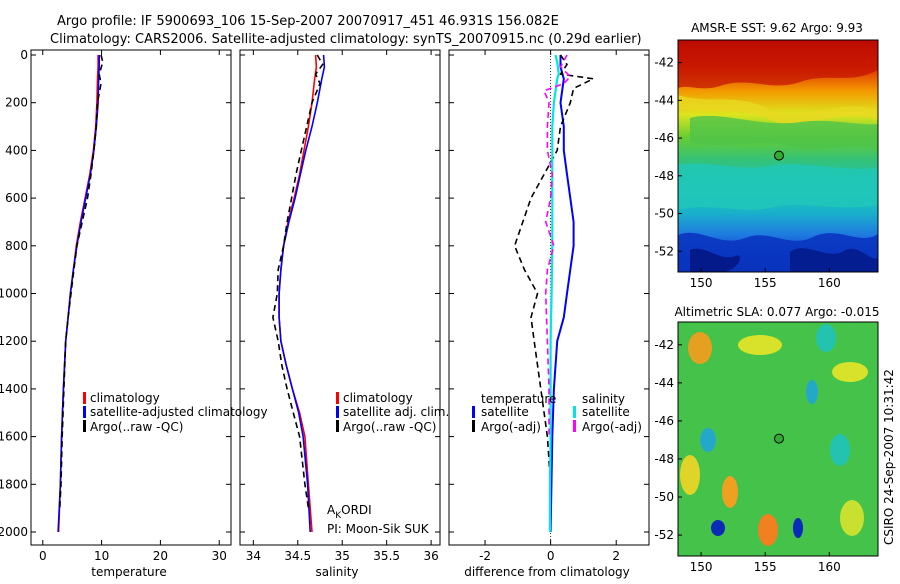 The image size is (900, 584). Describe the element at coordinates (765, 567) in the screenshot. I see `map-x-tick-label: 155` at that location.